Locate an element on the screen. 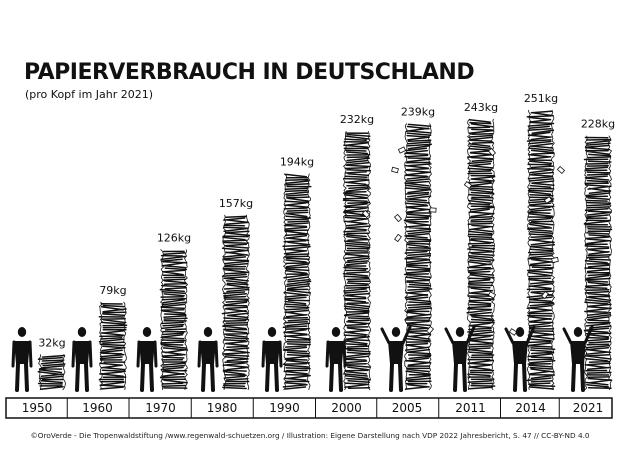 Image resolution: width=620 pixels, height=465 pixels. year-label-2000: 2000 is located at coordinates (346, 408).